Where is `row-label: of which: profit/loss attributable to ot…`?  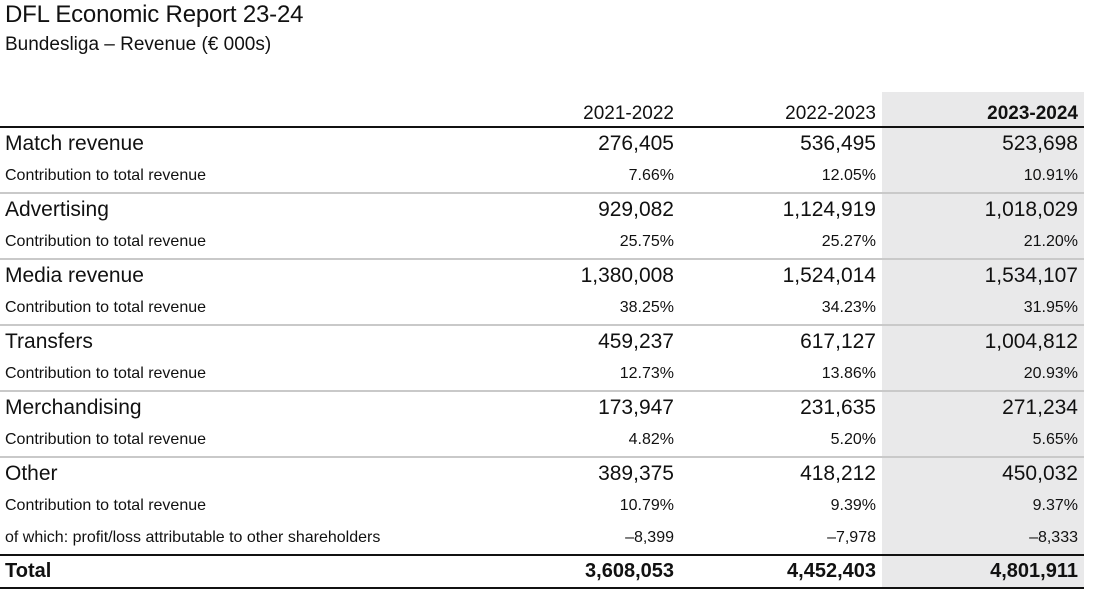 row-label: of which: profit/loss attributable to ot… is located at coordinates (193, 537).